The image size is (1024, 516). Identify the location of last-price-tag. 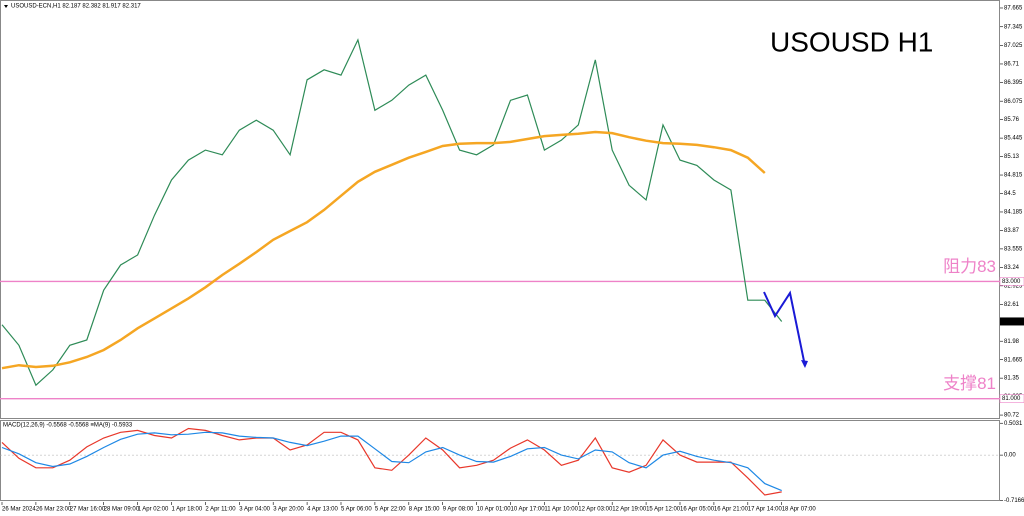
(1012, 321).